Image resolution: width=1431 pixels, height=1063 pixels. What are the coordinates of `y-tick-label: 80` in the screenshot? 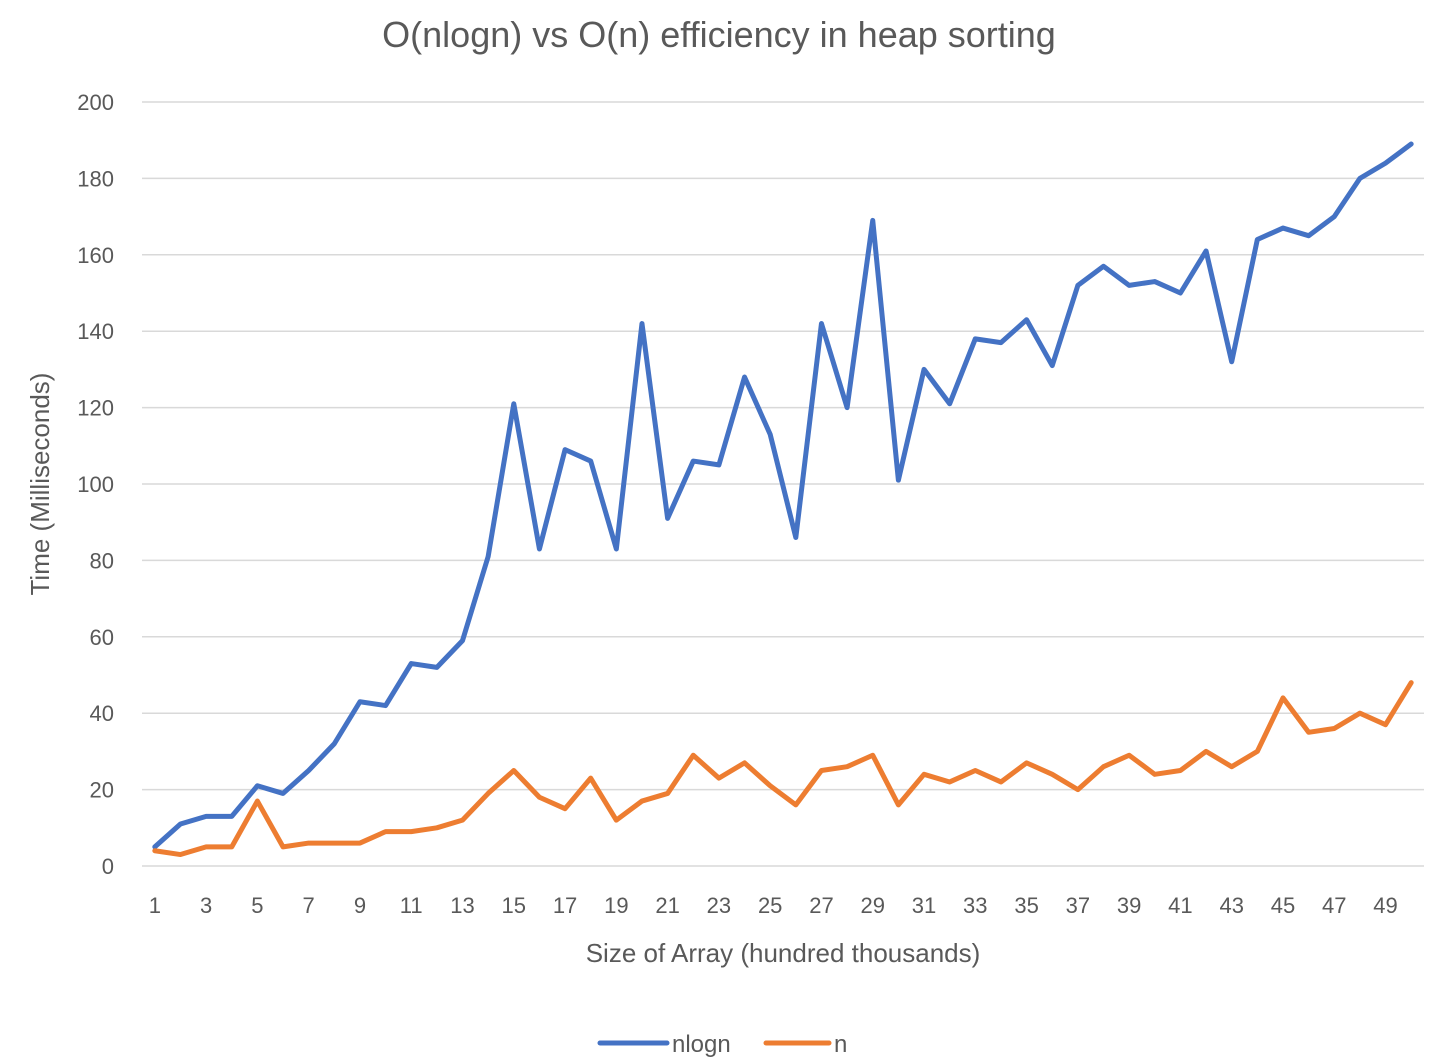 It's located at (102, 560).